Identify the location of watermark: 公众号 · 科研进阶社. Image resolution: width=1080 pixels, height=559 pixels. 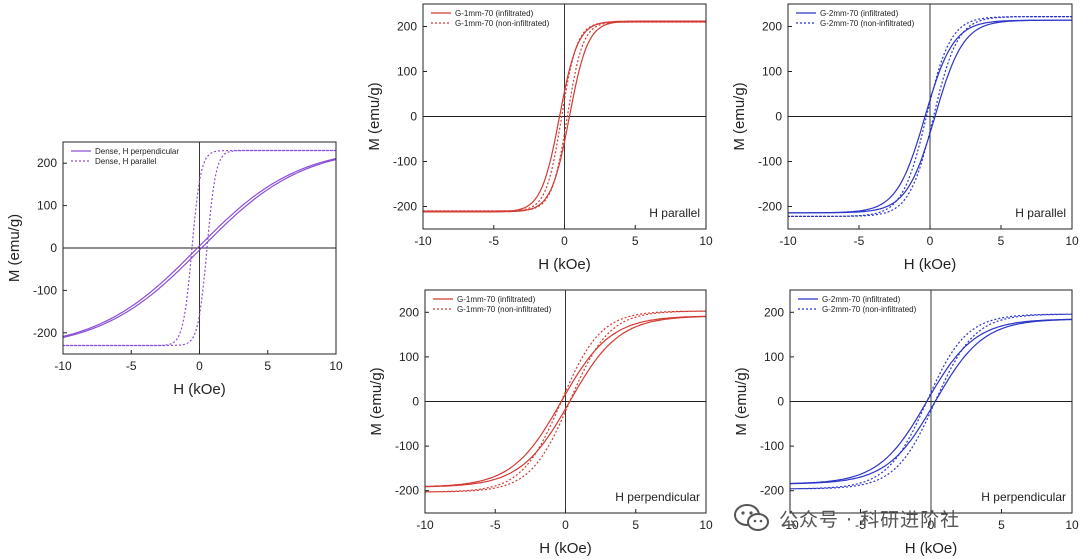
(846, 518).